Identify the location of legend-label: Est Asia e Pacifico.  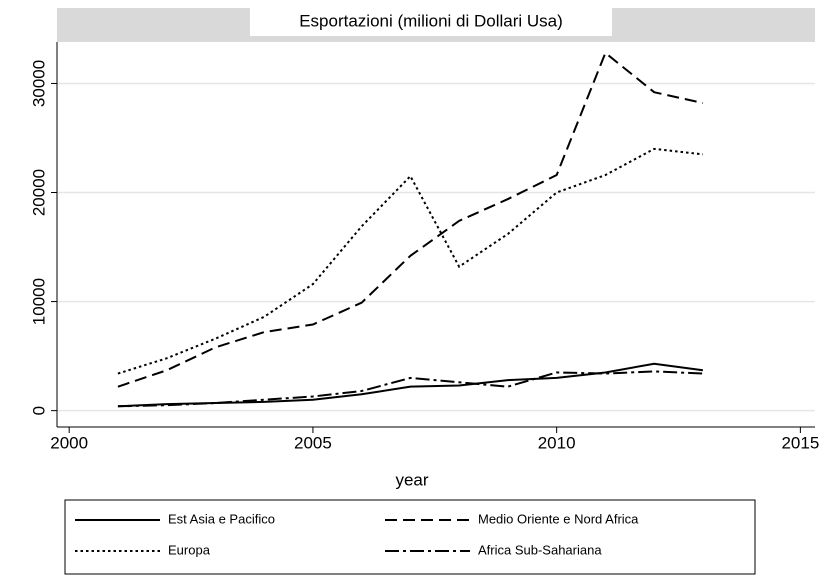
(221, 518).